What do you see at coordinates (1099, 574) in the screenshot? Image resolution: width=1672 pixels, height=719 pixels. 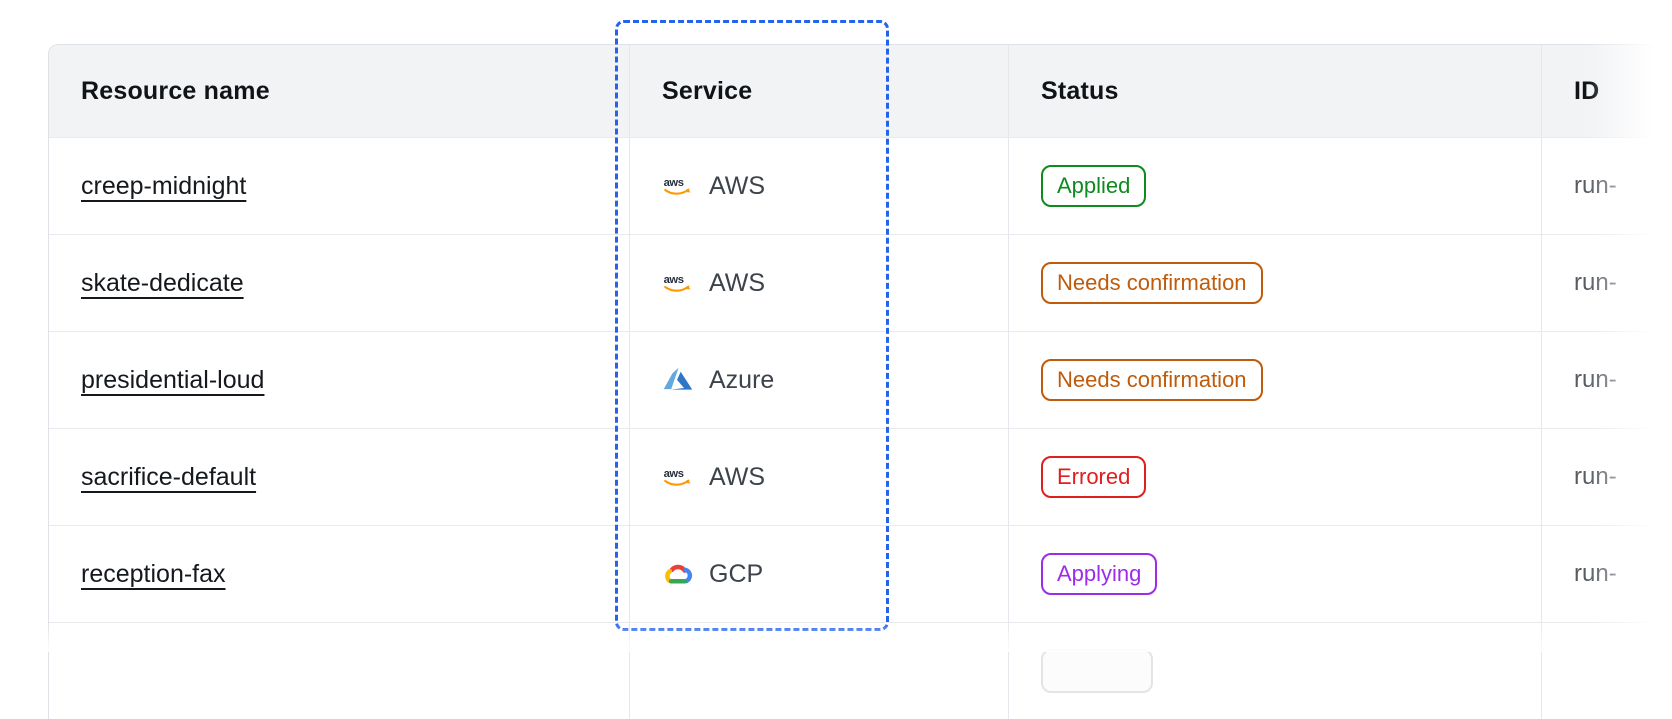 I see `status-badge: Applying` at bounding box center [1099, 574].